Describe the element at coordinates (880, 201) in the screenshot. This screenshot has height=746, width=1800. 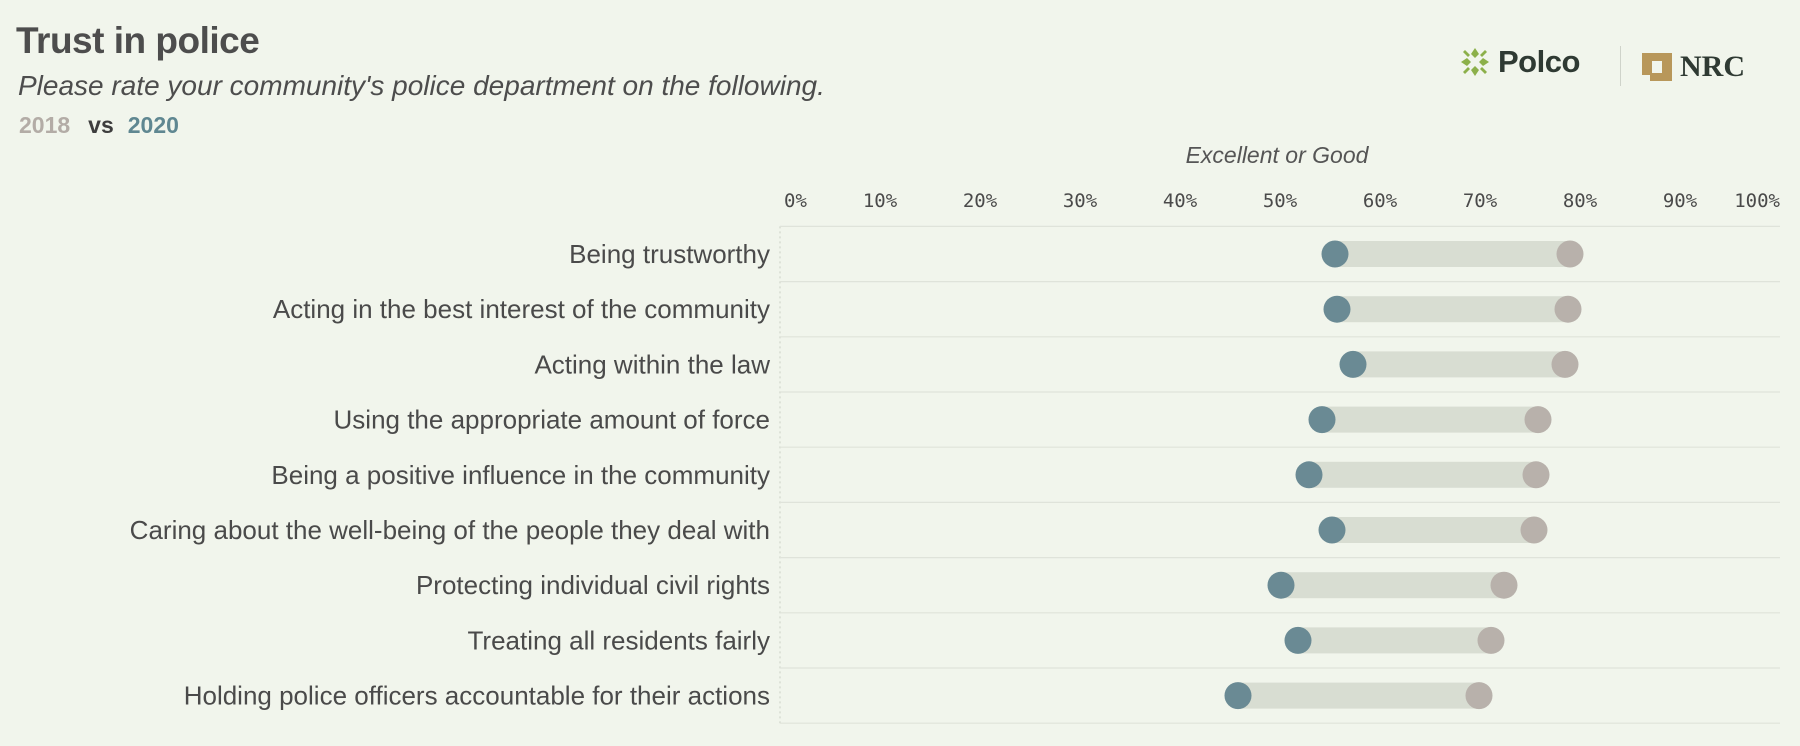
I see `x-tick-label: 10%` at that location.